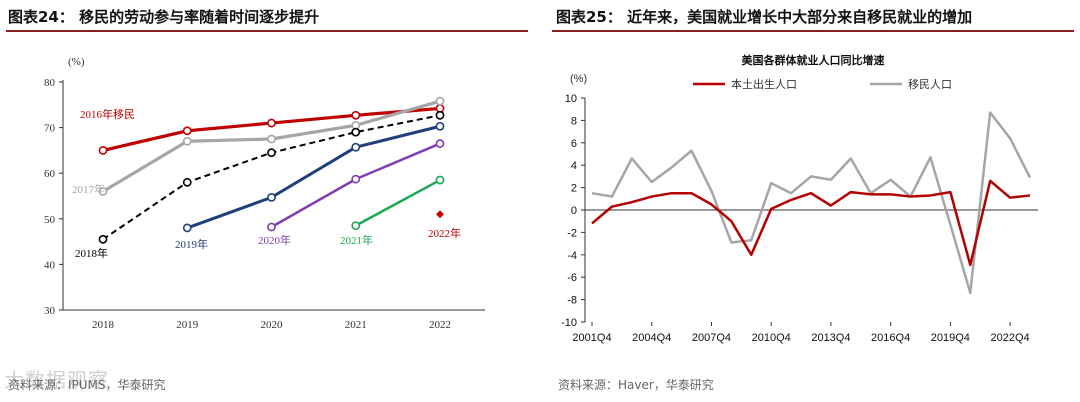 The image size is (1080, 402). What do you see at coordinates (572, 256) in the screenshot?
I see `y-tick-label: -4` at bounding box center [572, 256].